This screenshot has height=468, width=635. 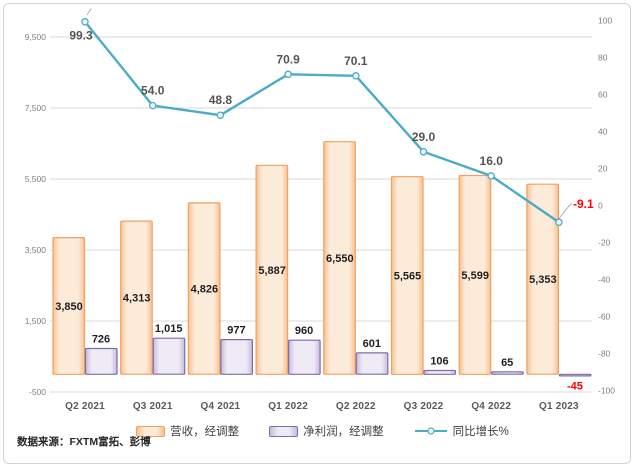 What do you see at coordinates (89, 12) in the screenshot?
I see `label-leader-first` at bounding box center [89, 12].